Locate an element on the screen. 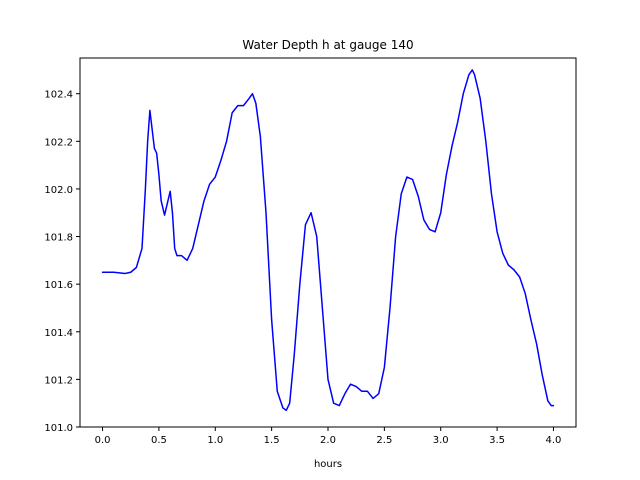  x-tick-label: 3.5 is located at coordinates (497, 440).